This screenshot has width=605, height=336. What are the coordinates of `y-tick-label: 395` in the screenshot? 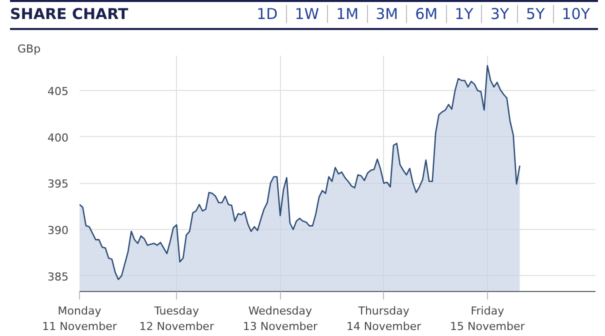 It's located at (58, 184).